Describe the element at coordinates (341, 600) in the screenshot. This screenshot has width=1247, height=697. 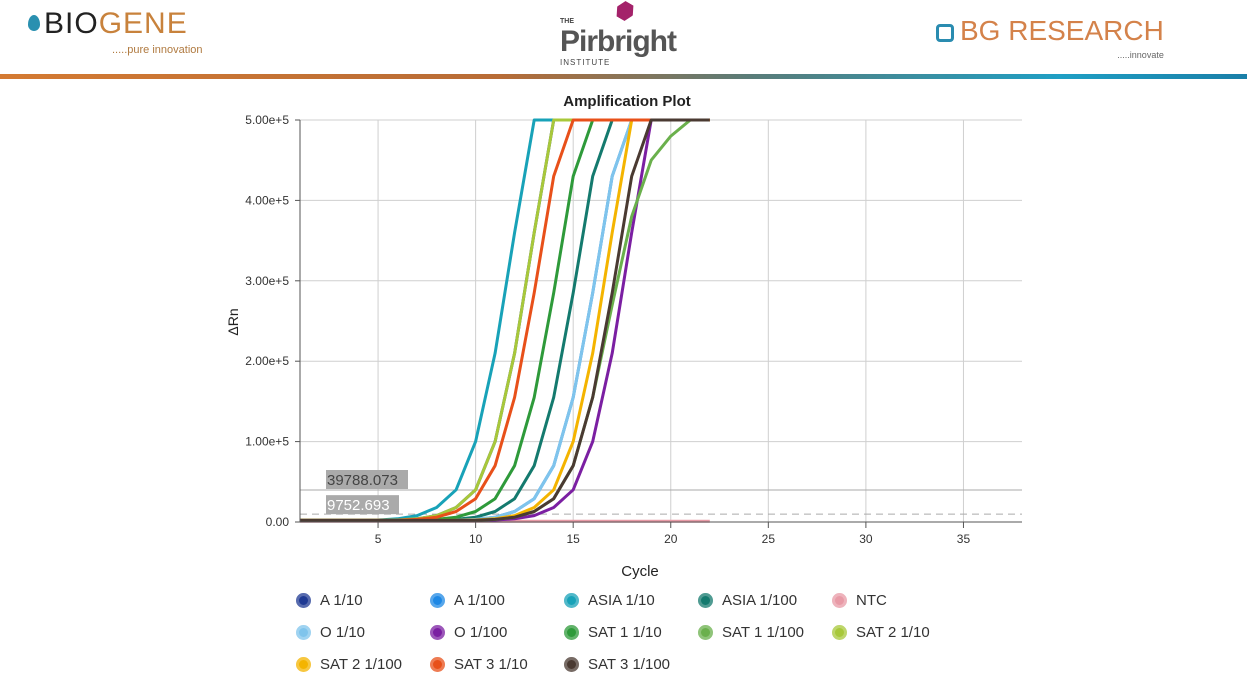
I see `legend-label: A 1/10` at that location.